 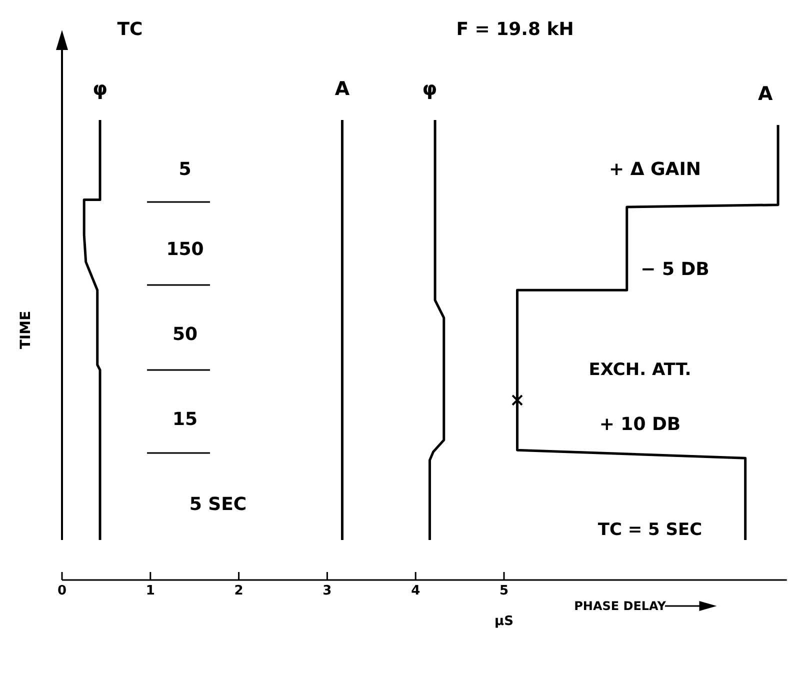 What do you see at coordinates (620, 606) in the screenshot?
I see `text: PHASE DELAY` at bounding box center [620, 606].